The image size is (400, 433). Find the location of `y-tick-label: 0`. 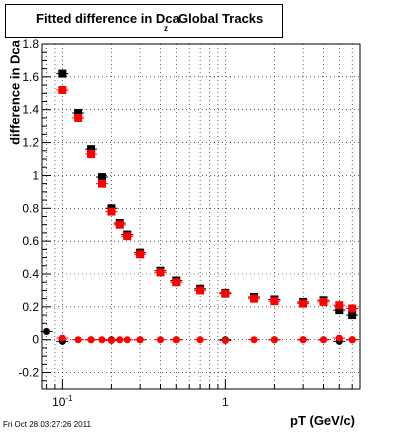

y-tick-label: 0 is located at coordinates (35, 340).